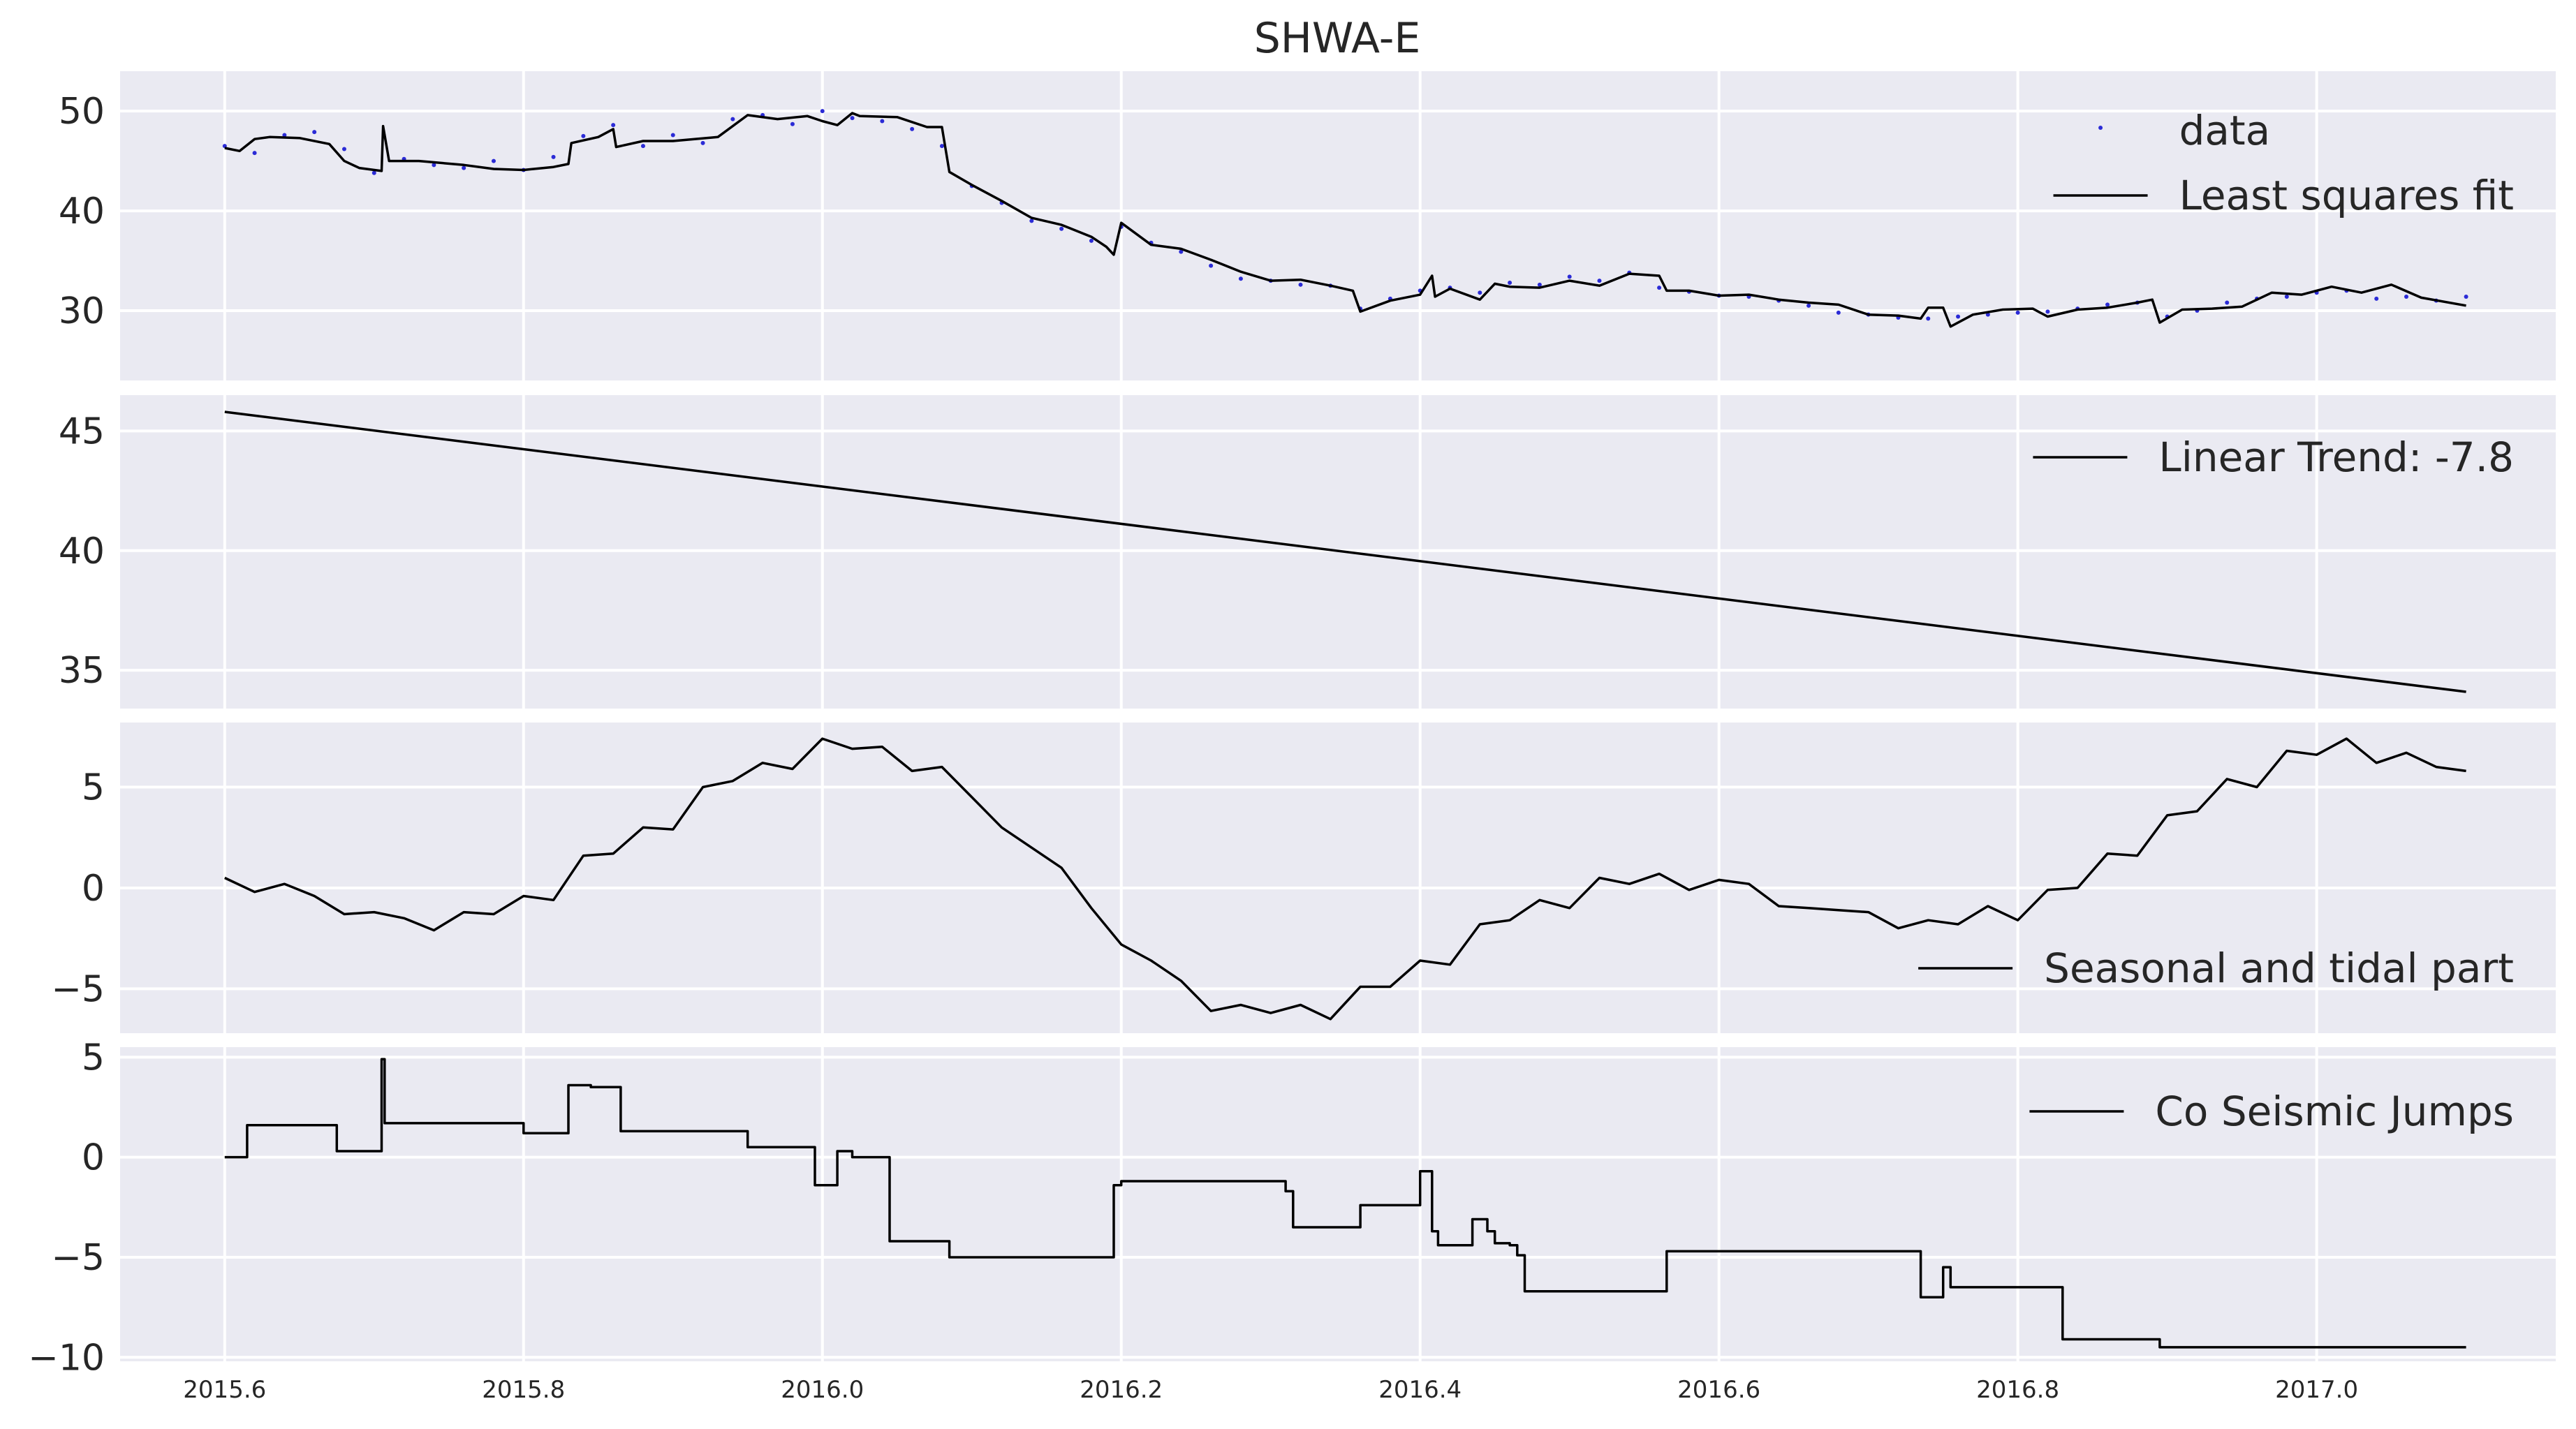 The width and height of the screenshot is (2576, 1429). What do you see at coordinates (66, 1358) in the screenshot?
I see `y-tick-label: −10` at bounding box center [66, 1358].